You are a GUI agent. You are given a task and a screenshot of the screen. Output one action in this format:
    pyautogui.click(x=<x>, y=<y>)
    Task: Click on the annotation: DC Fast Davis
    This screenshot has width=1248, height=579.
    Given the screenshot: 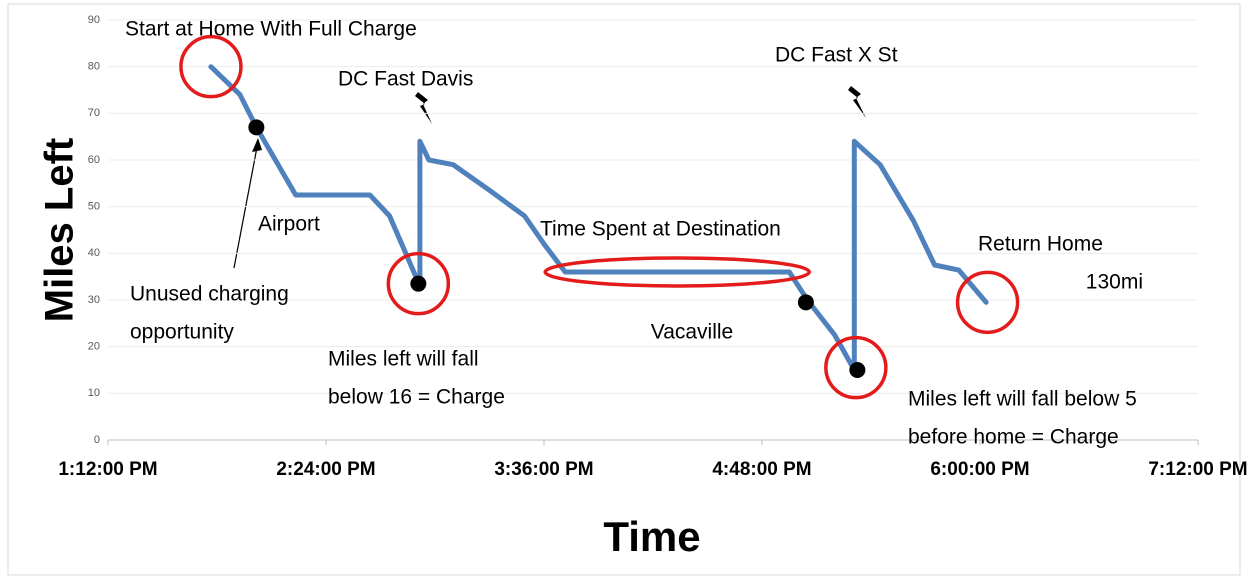 What is the action you would take?
    pyautogui.click(x=405, y=79)
    